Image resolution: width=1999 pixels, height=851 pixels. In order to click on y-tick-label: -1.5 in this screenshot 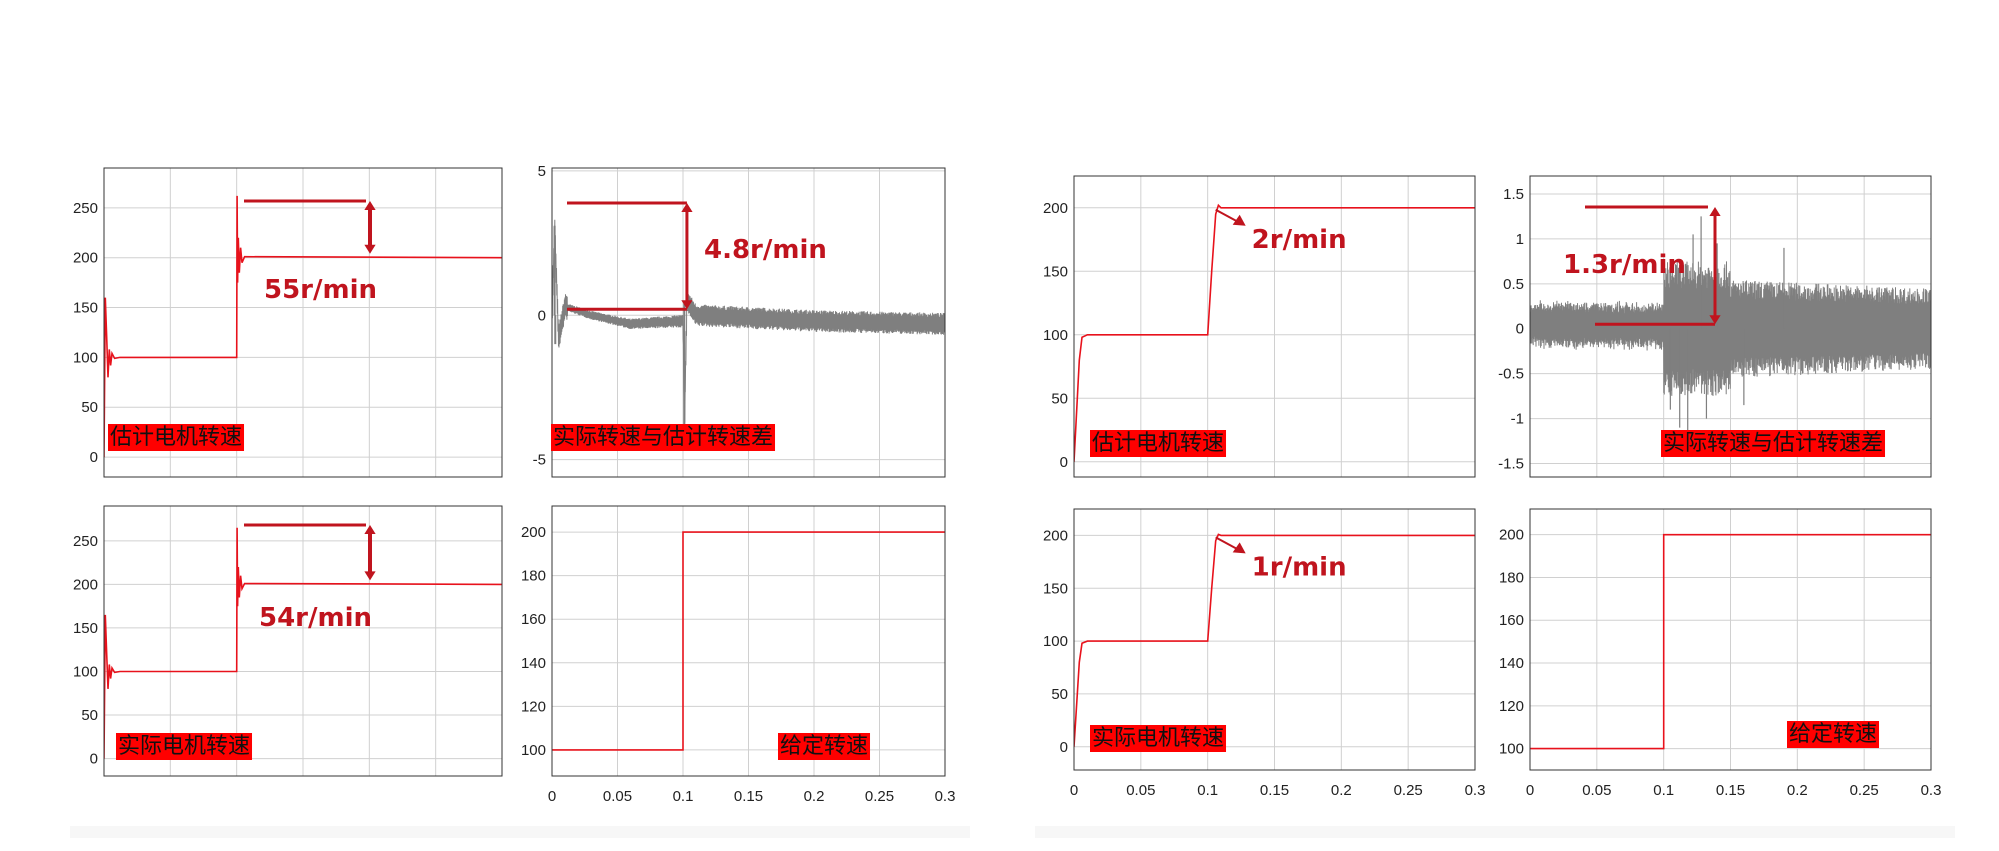, I will do `click(1511, 464)`.